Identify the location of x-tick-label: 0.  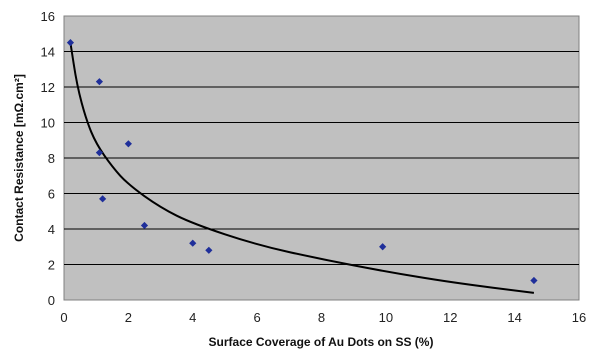
(63, 317).